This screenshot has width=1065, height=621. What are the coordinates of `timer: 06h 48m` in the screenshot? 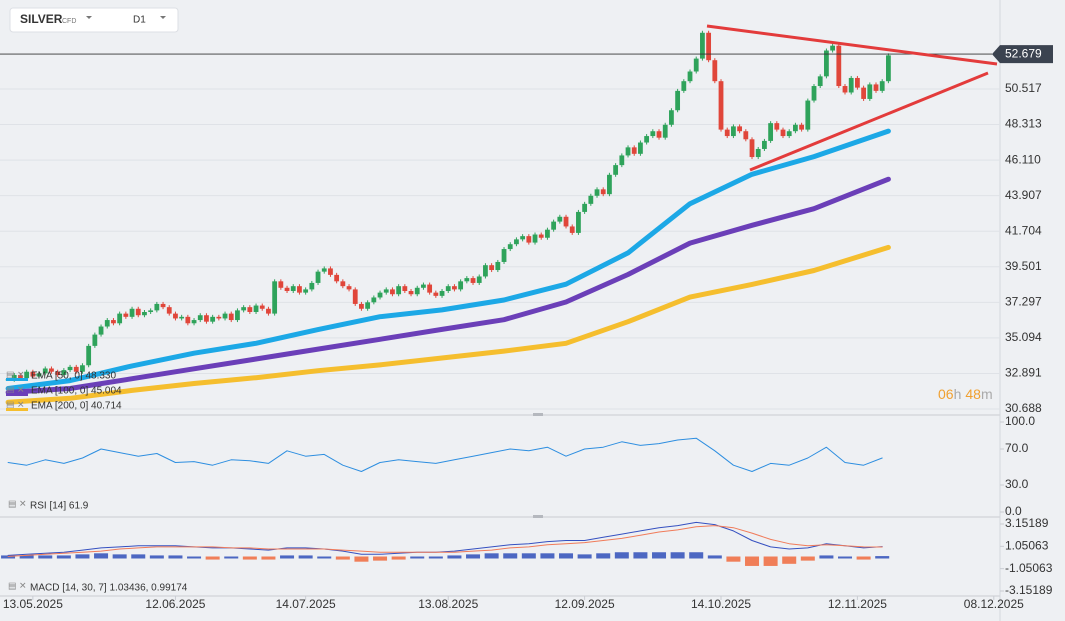 It's located at (965, 394).